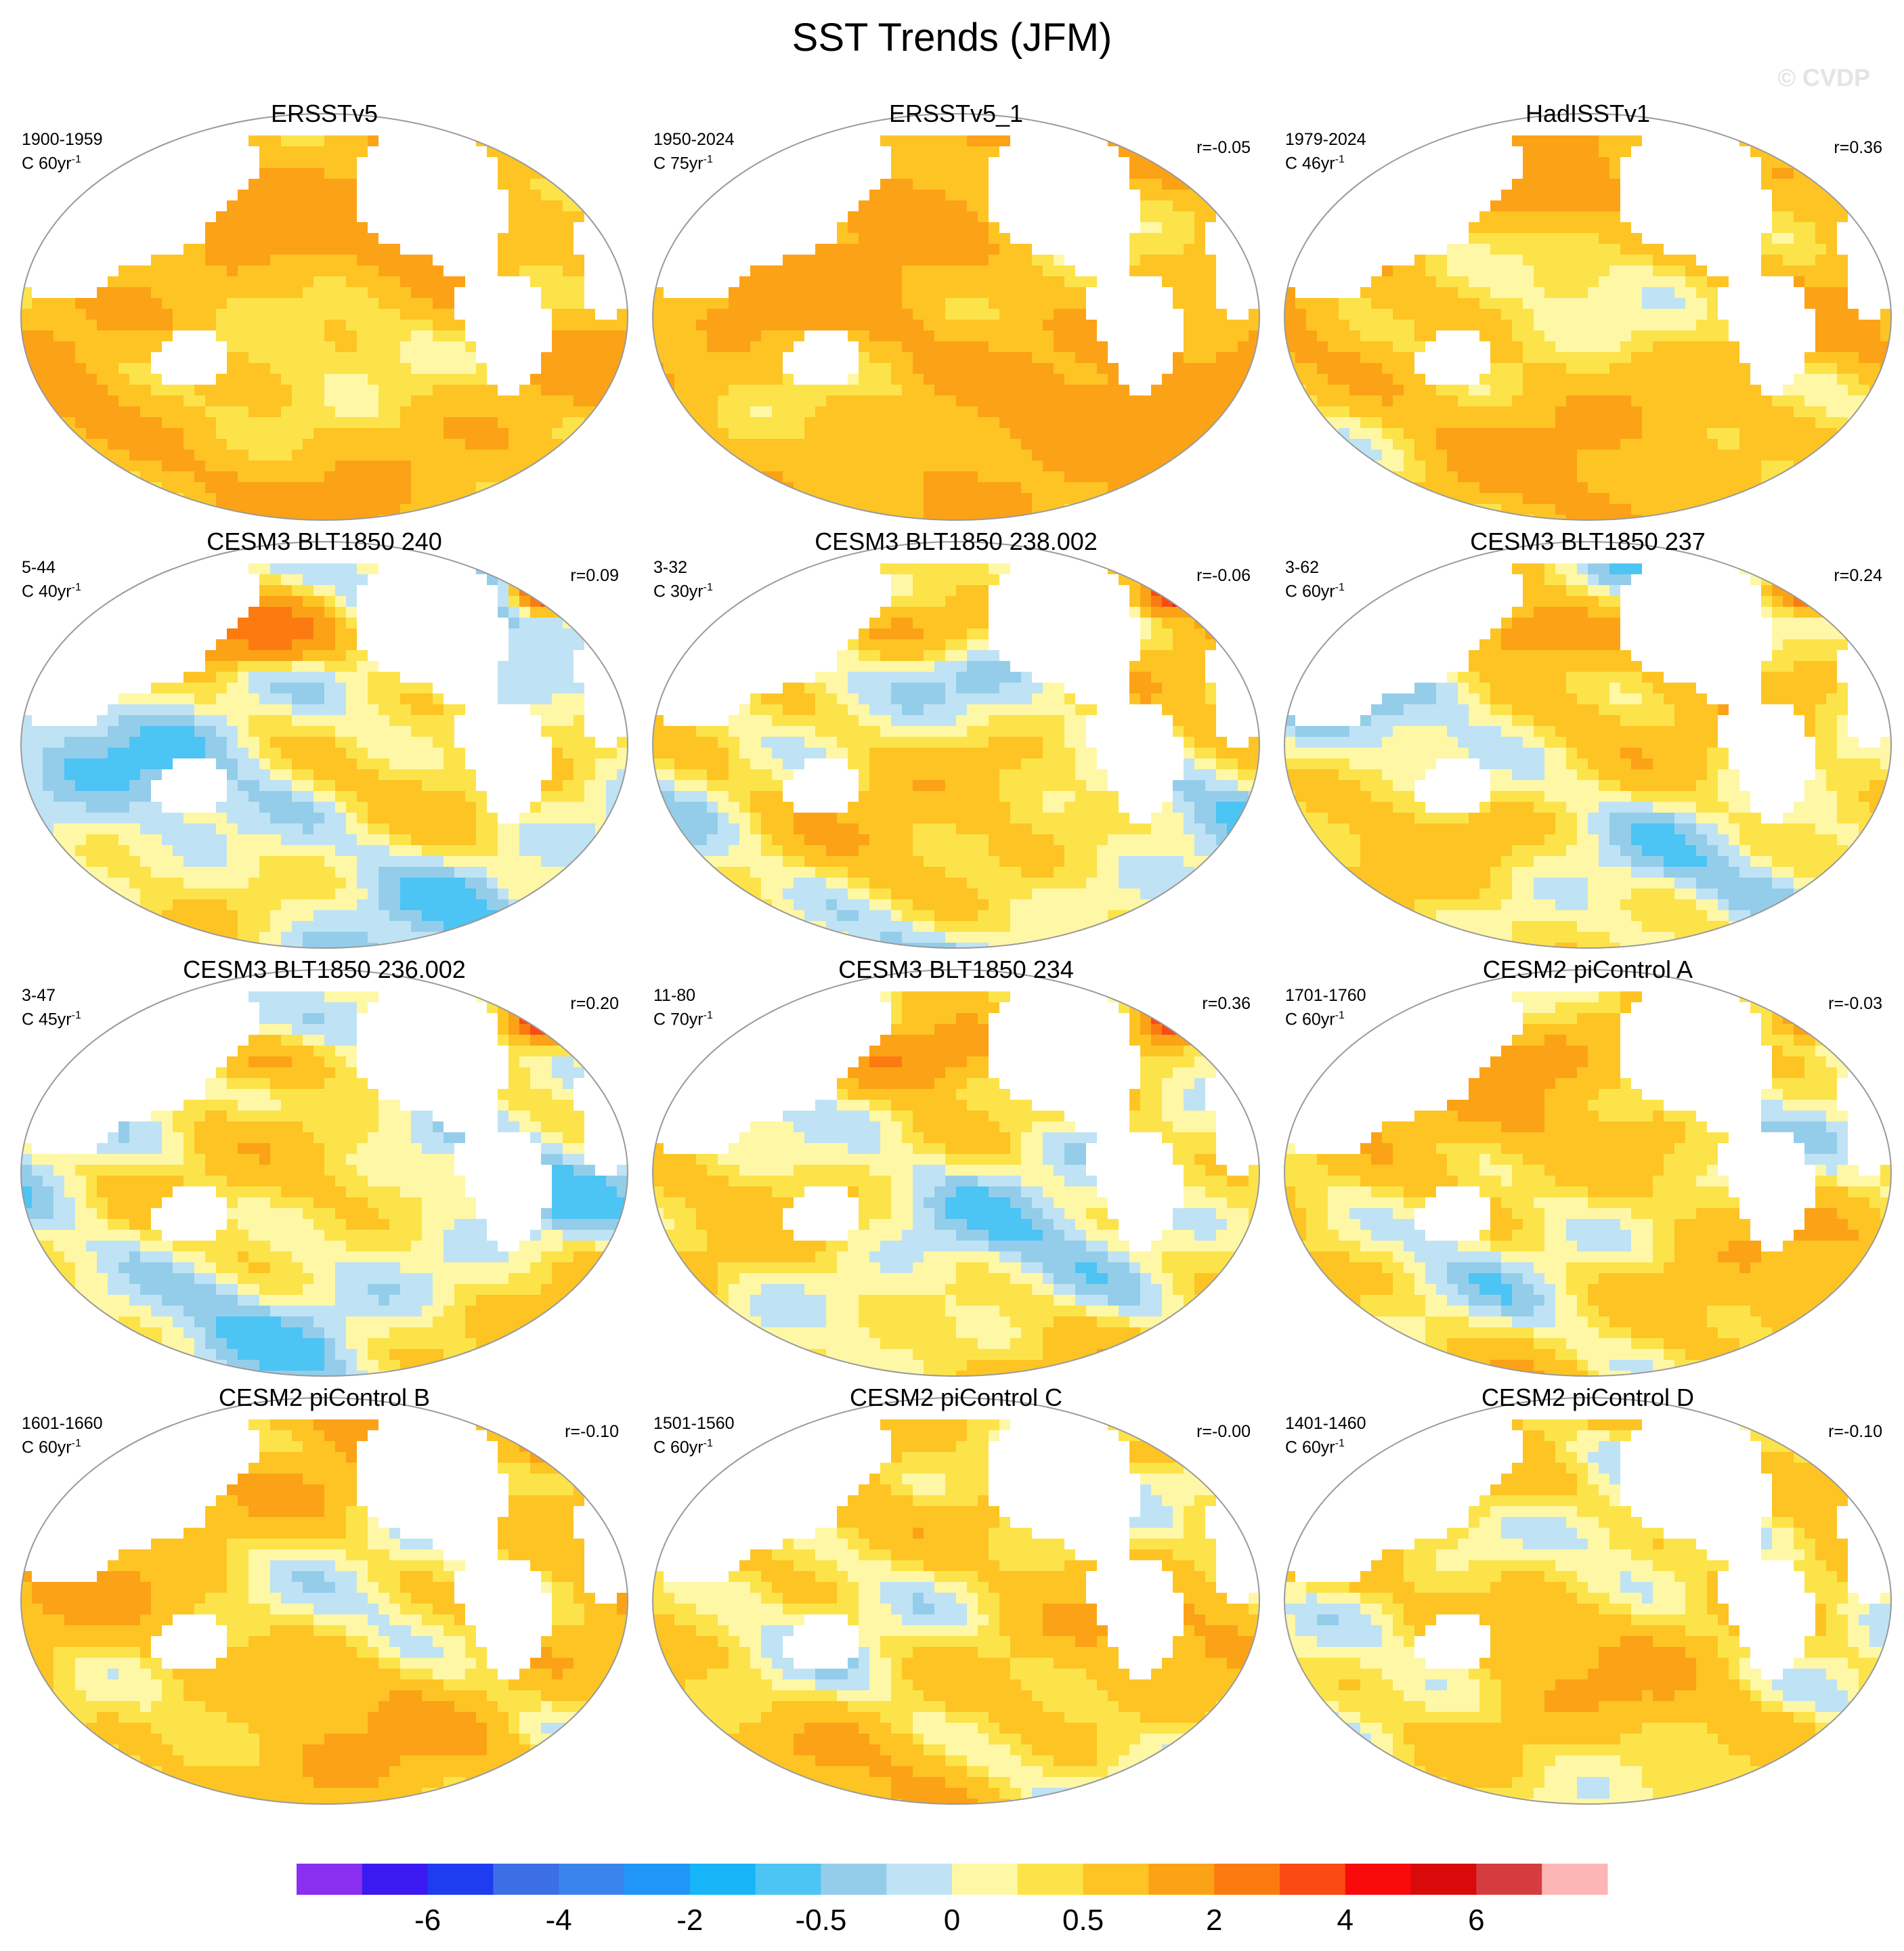 The width and height of the screenshot is (1904, 1951). I want to click on panel-correlation: r=-0.03, so click(1855, 1004).